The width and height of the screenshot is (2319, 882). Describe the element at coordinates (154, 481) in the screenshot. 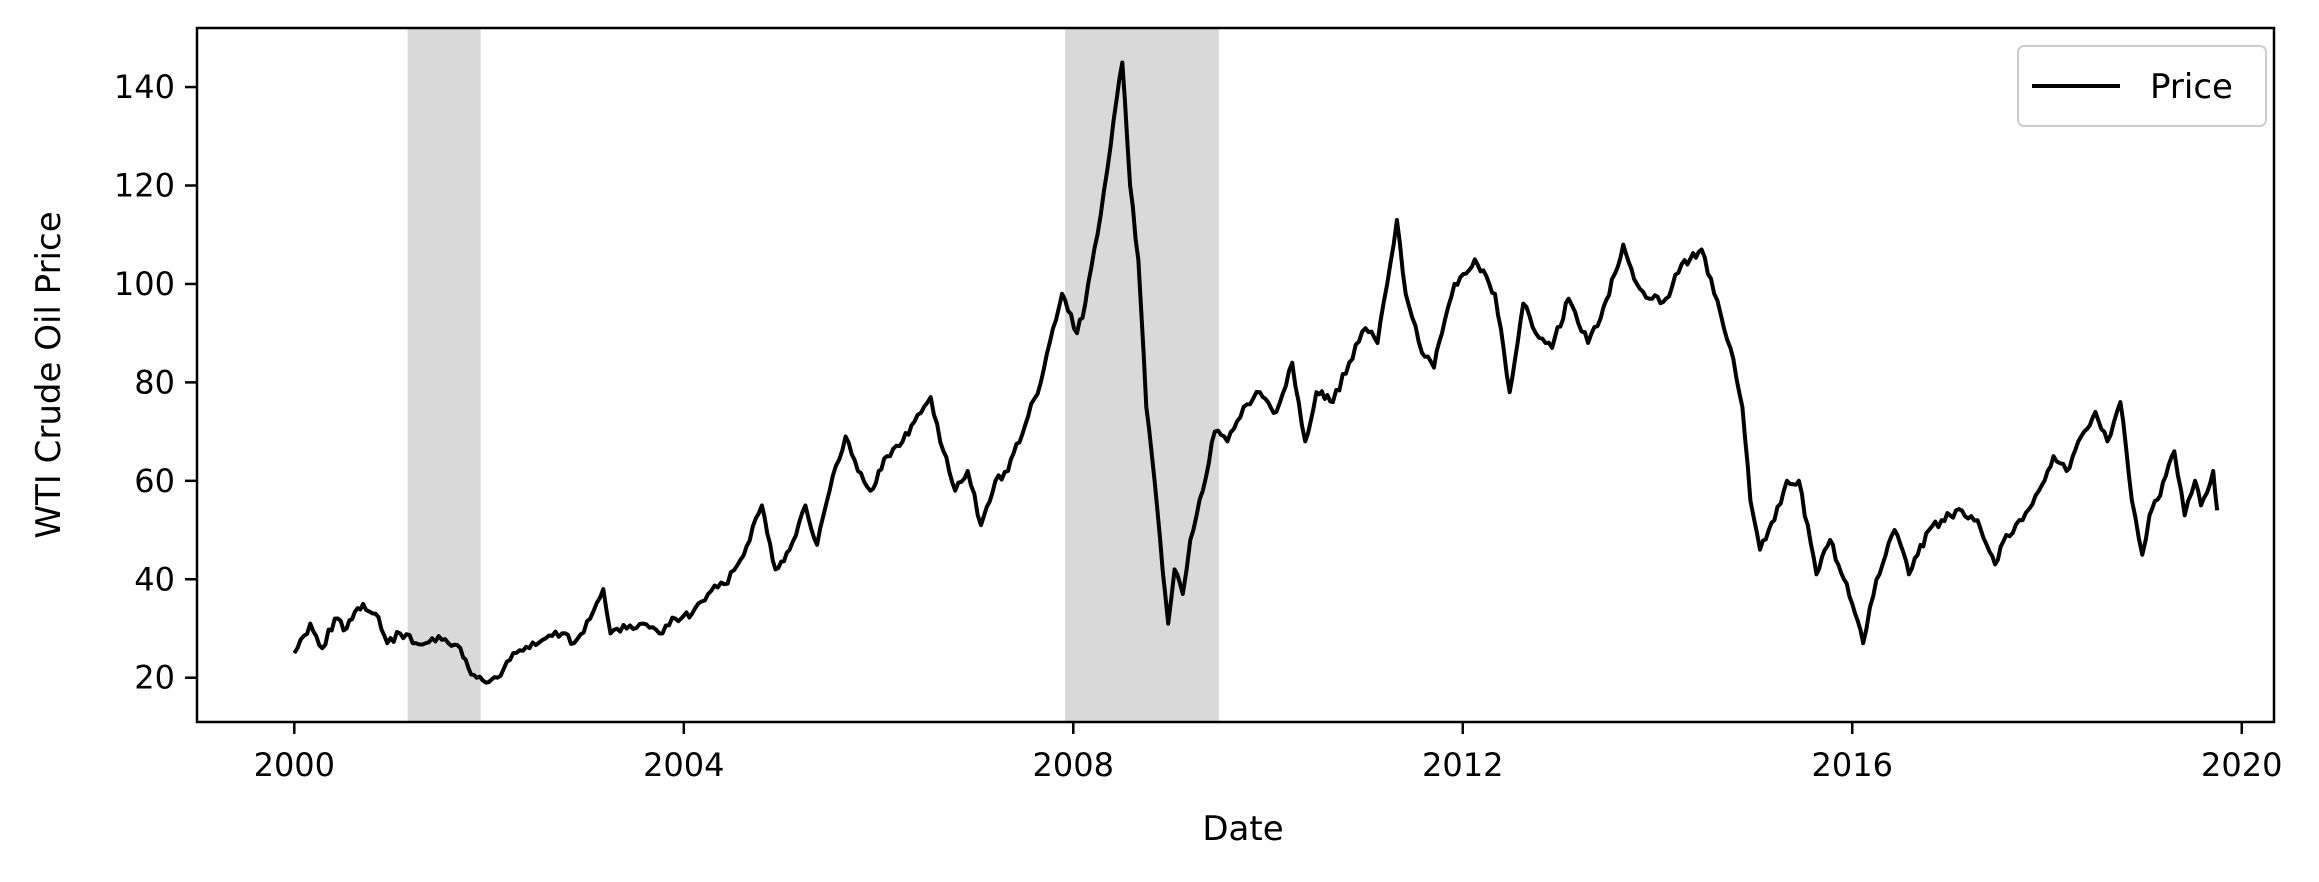

I see `y-tick-label-60: 60` at that location.